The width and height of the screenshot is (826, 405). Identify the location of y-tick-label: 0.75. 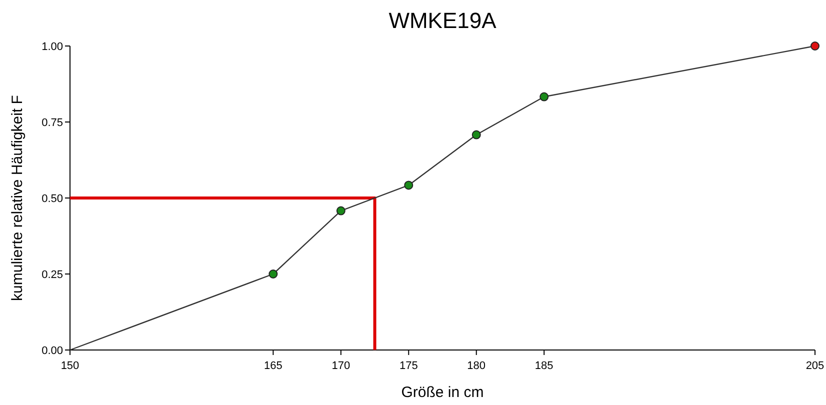
(52, 123).